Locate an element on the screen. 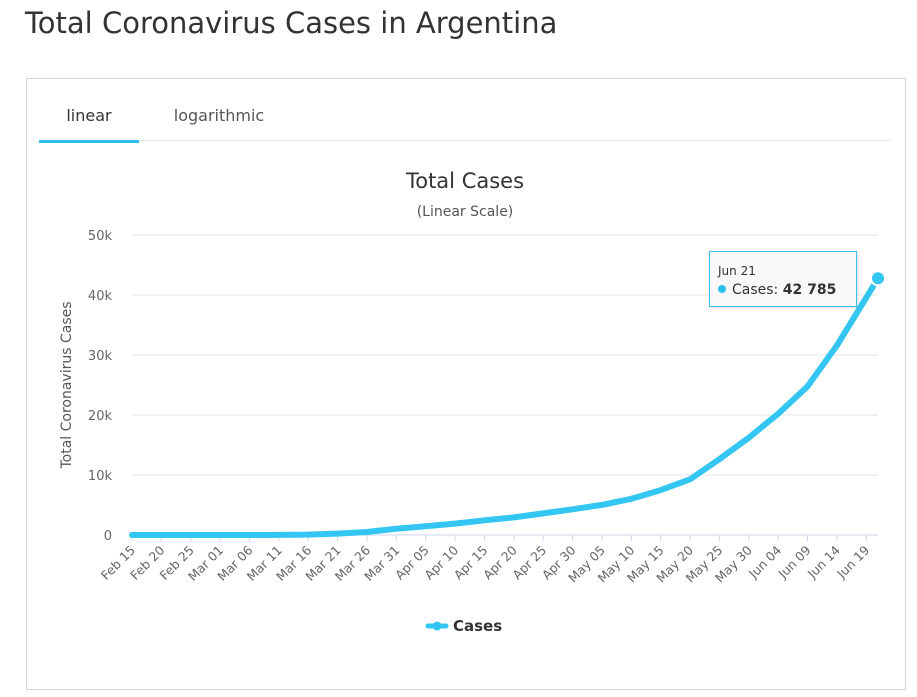  chart-title: Total Cases is located at coordinates (464, 181).